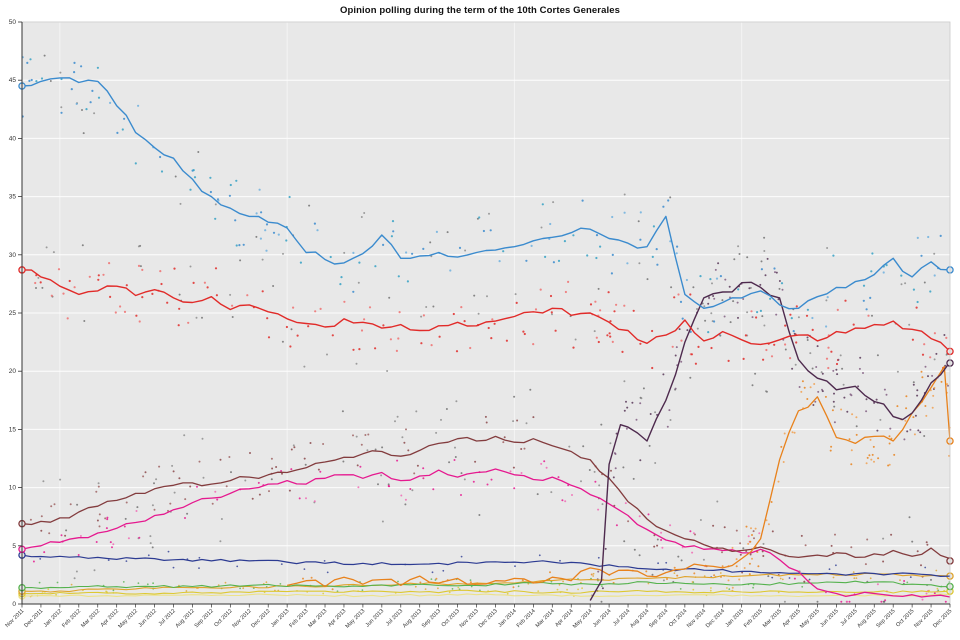 This screenshot has width=960, height=640. What do you see at coordinates (488, 618) in the screenshot?
I see `svg-text: Dec 2013` at bounding box center [488, 618].